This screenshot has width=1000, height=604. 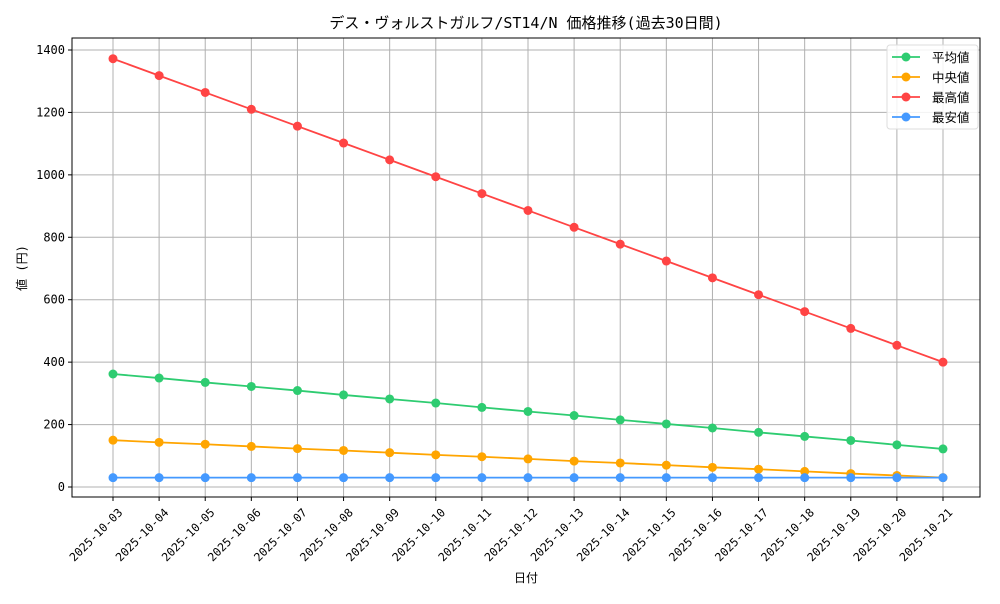 I want to click on legend-box, so click(x=932, y=87).